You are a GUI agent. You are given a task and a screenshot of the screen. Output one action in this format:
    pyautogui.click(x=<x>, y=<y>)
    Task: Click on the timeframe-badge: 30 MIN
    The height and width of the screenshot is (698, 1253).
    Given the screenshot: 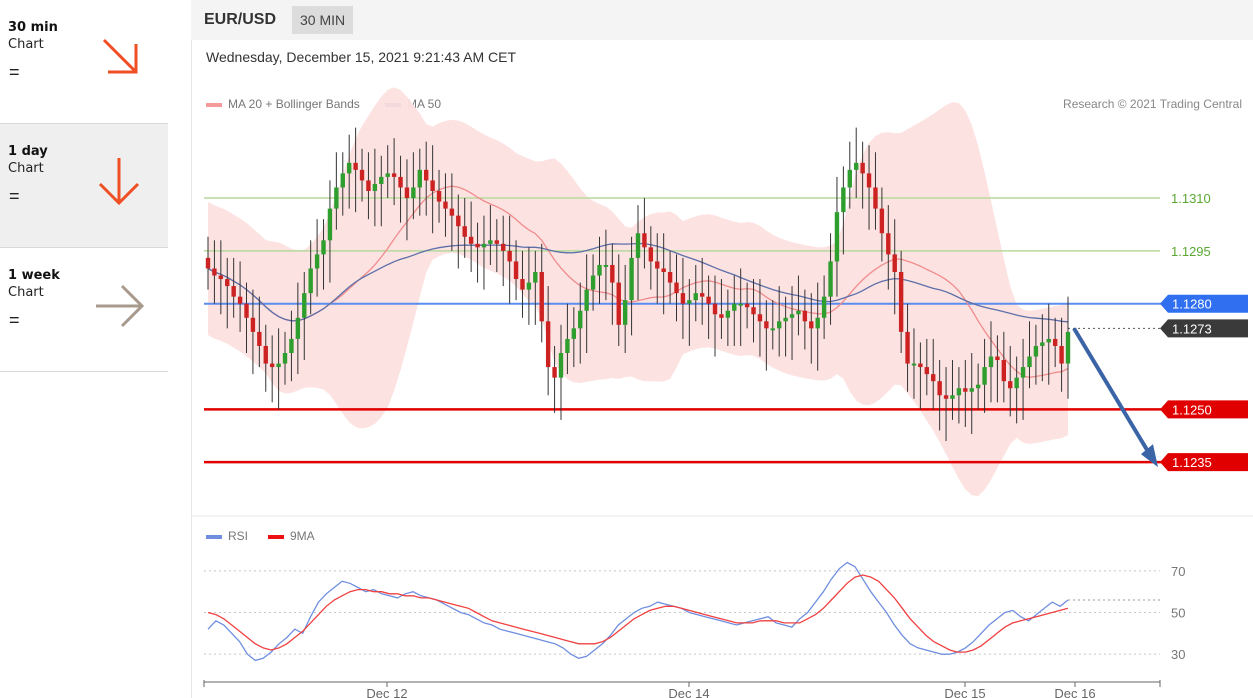 What is the action you would take?
    pyautogui.click(x=323, y=20)
    